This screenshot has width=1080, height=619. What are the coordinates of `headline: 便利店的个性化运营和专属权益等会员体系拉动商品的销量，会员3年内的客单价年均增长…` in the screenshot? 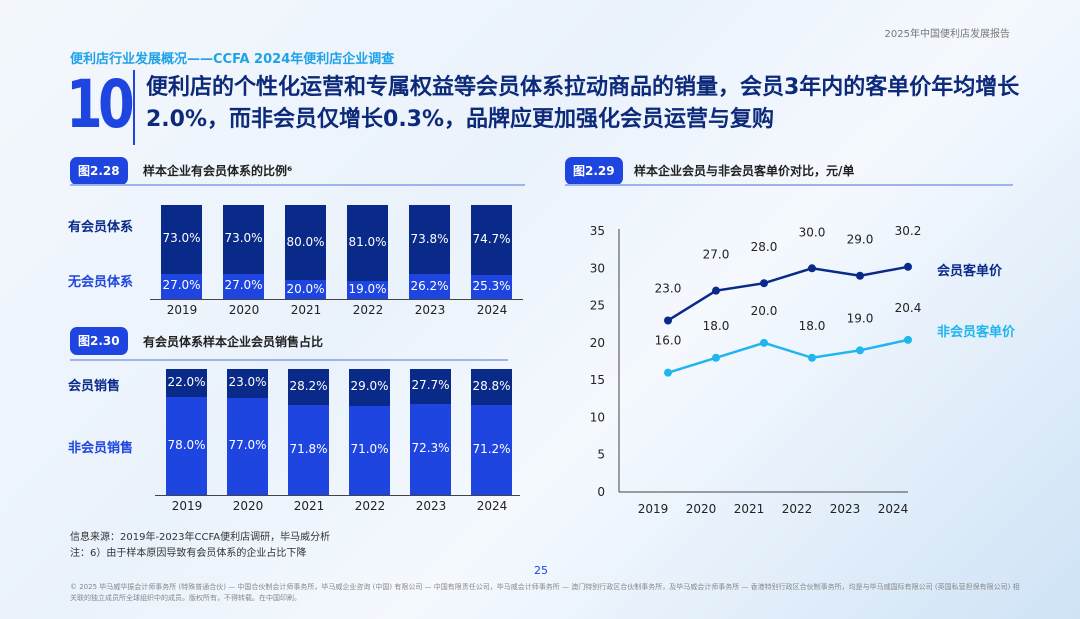 It's located at (583, 103).